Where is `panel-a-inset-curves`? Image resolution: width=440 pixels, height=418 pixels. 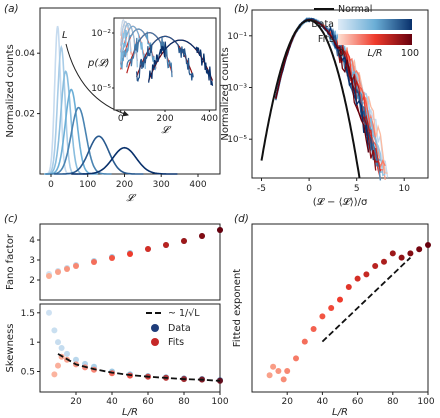
panel-a-inset-curves is located at coordinates (167, 52).